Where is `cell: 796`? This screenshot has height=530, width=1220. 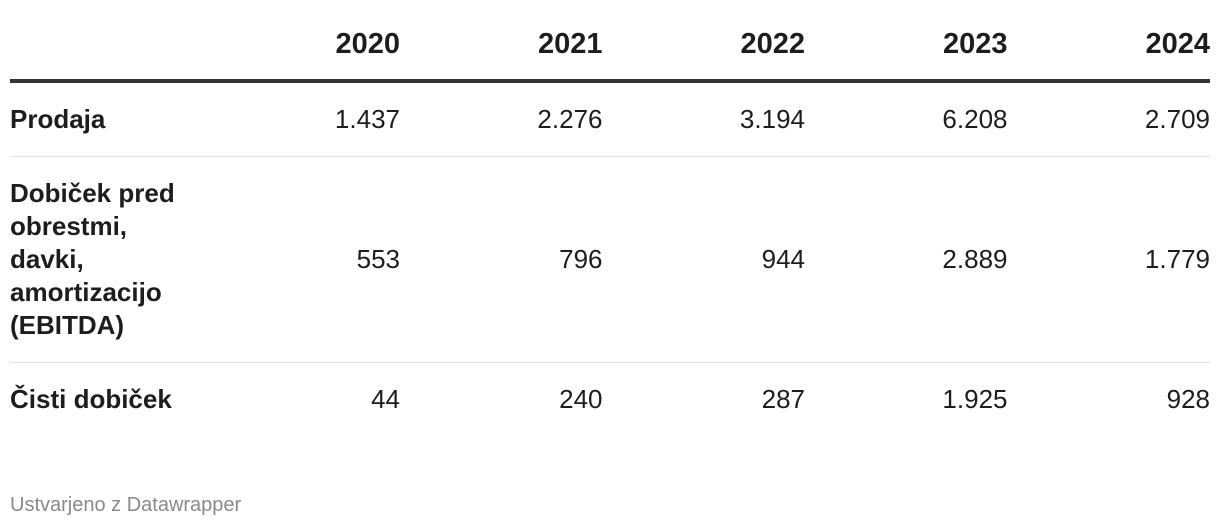 cell: 796 is located at coordinates (501, 259).